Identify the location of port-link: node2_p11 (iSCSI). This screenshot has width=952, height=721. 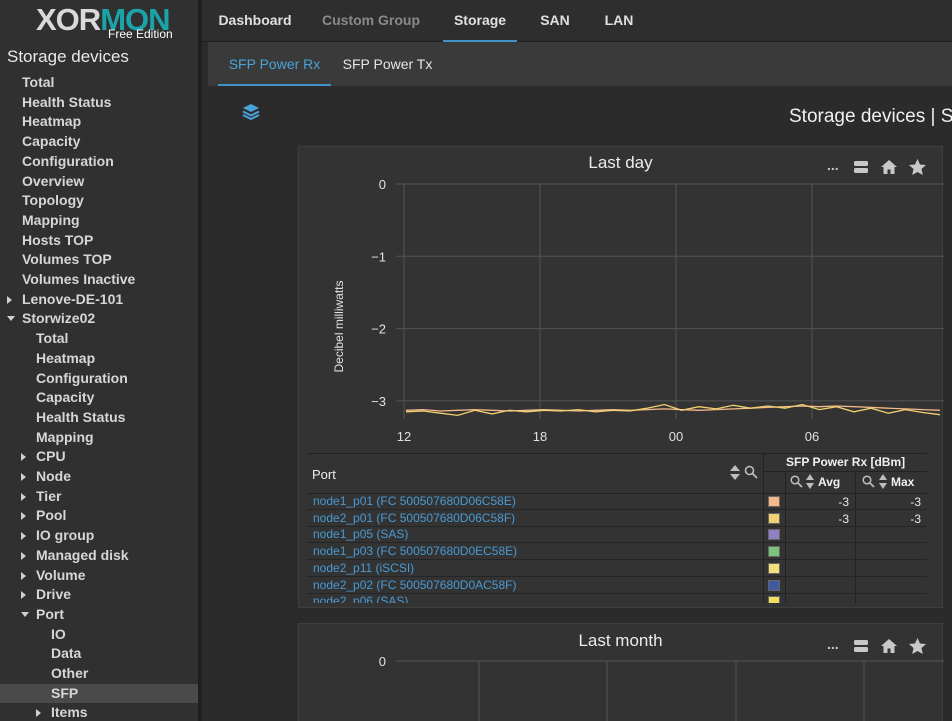
(364, 567).